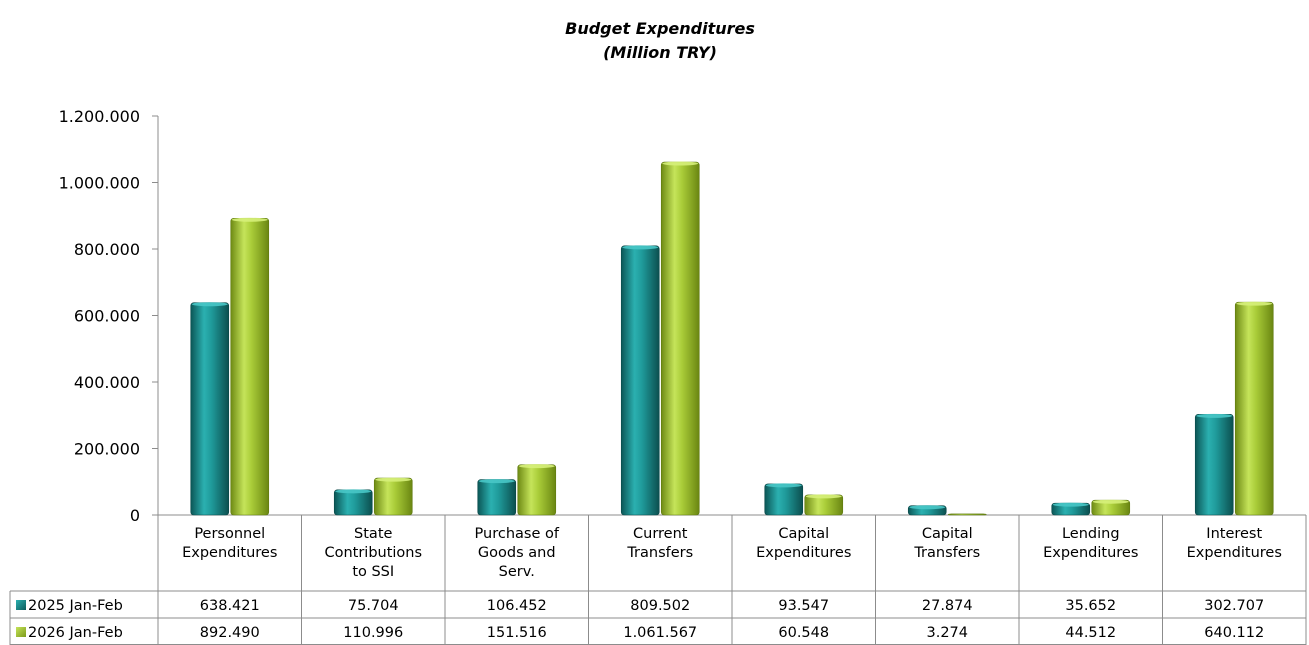 The width and height of the screenshot is (1309, 645). What do you see at coordinates (1234, 633) in the screenshot?
I see `table-cell-value: 640.112` at bounding box center [1234, 633].